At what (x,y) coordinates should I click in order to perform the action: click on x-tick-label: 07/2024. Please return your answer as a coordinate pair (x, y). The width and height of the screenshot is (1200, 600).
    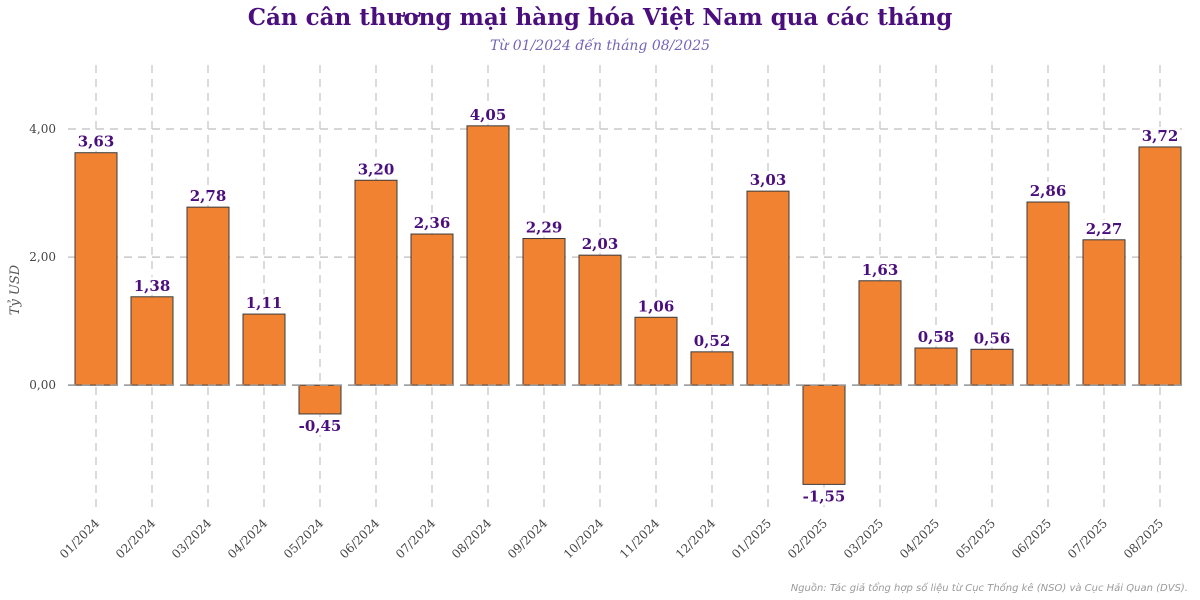
    Looking at the image, I should click on (415, 538).